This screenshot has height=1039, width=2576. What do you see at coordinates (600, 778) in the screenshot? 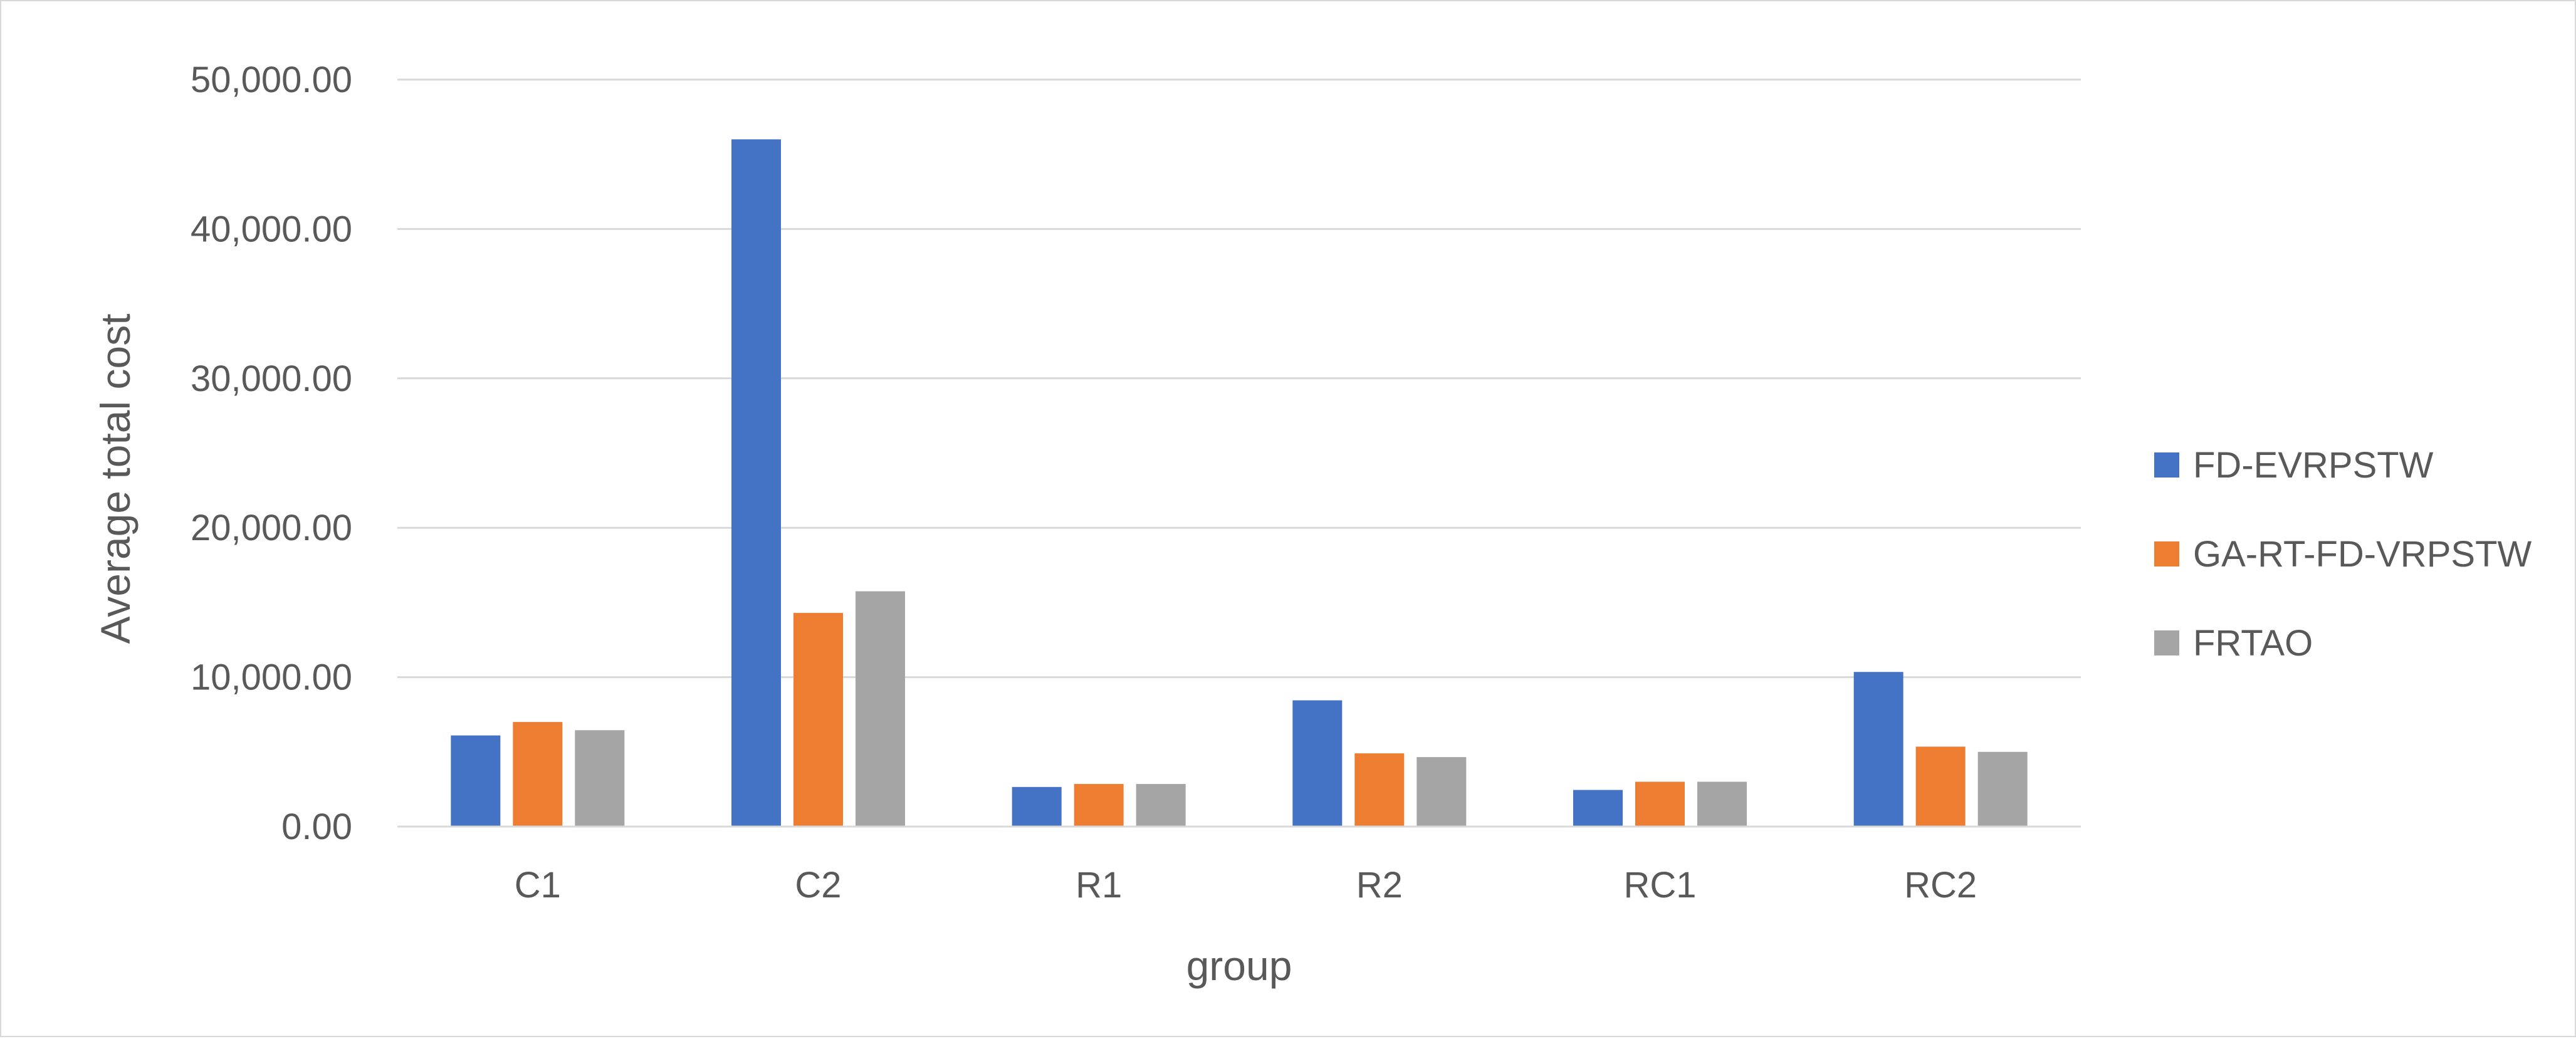
I see `bar-frtao-c1` at bounding box center [600, 778].